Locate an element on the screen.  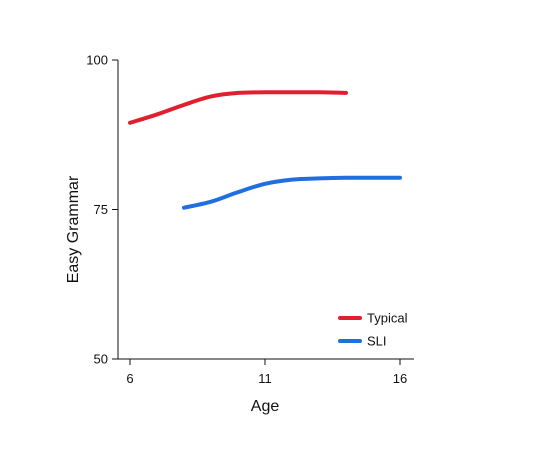
x-tick-label: 6 is located at coordinates (129, 378).